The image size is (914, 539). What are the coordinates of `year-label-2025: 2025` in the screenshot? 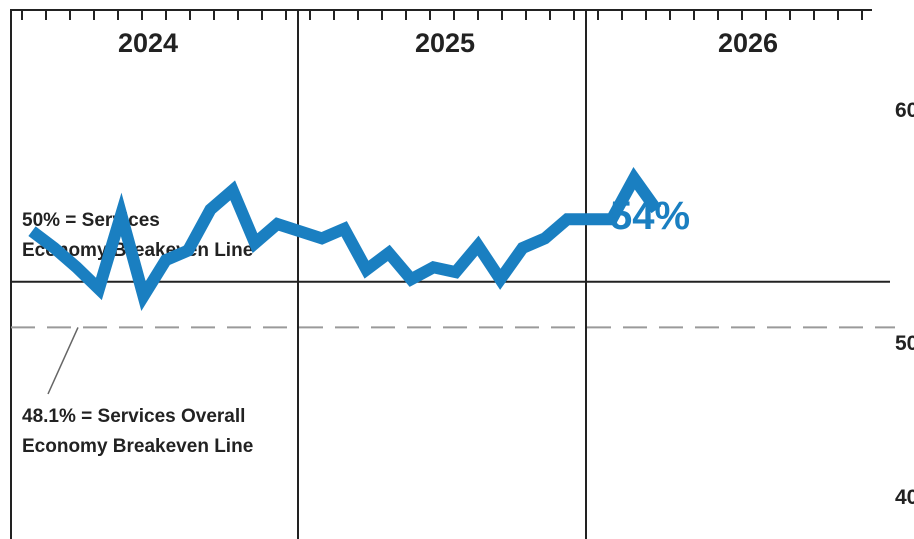 It's located at (445, 43).